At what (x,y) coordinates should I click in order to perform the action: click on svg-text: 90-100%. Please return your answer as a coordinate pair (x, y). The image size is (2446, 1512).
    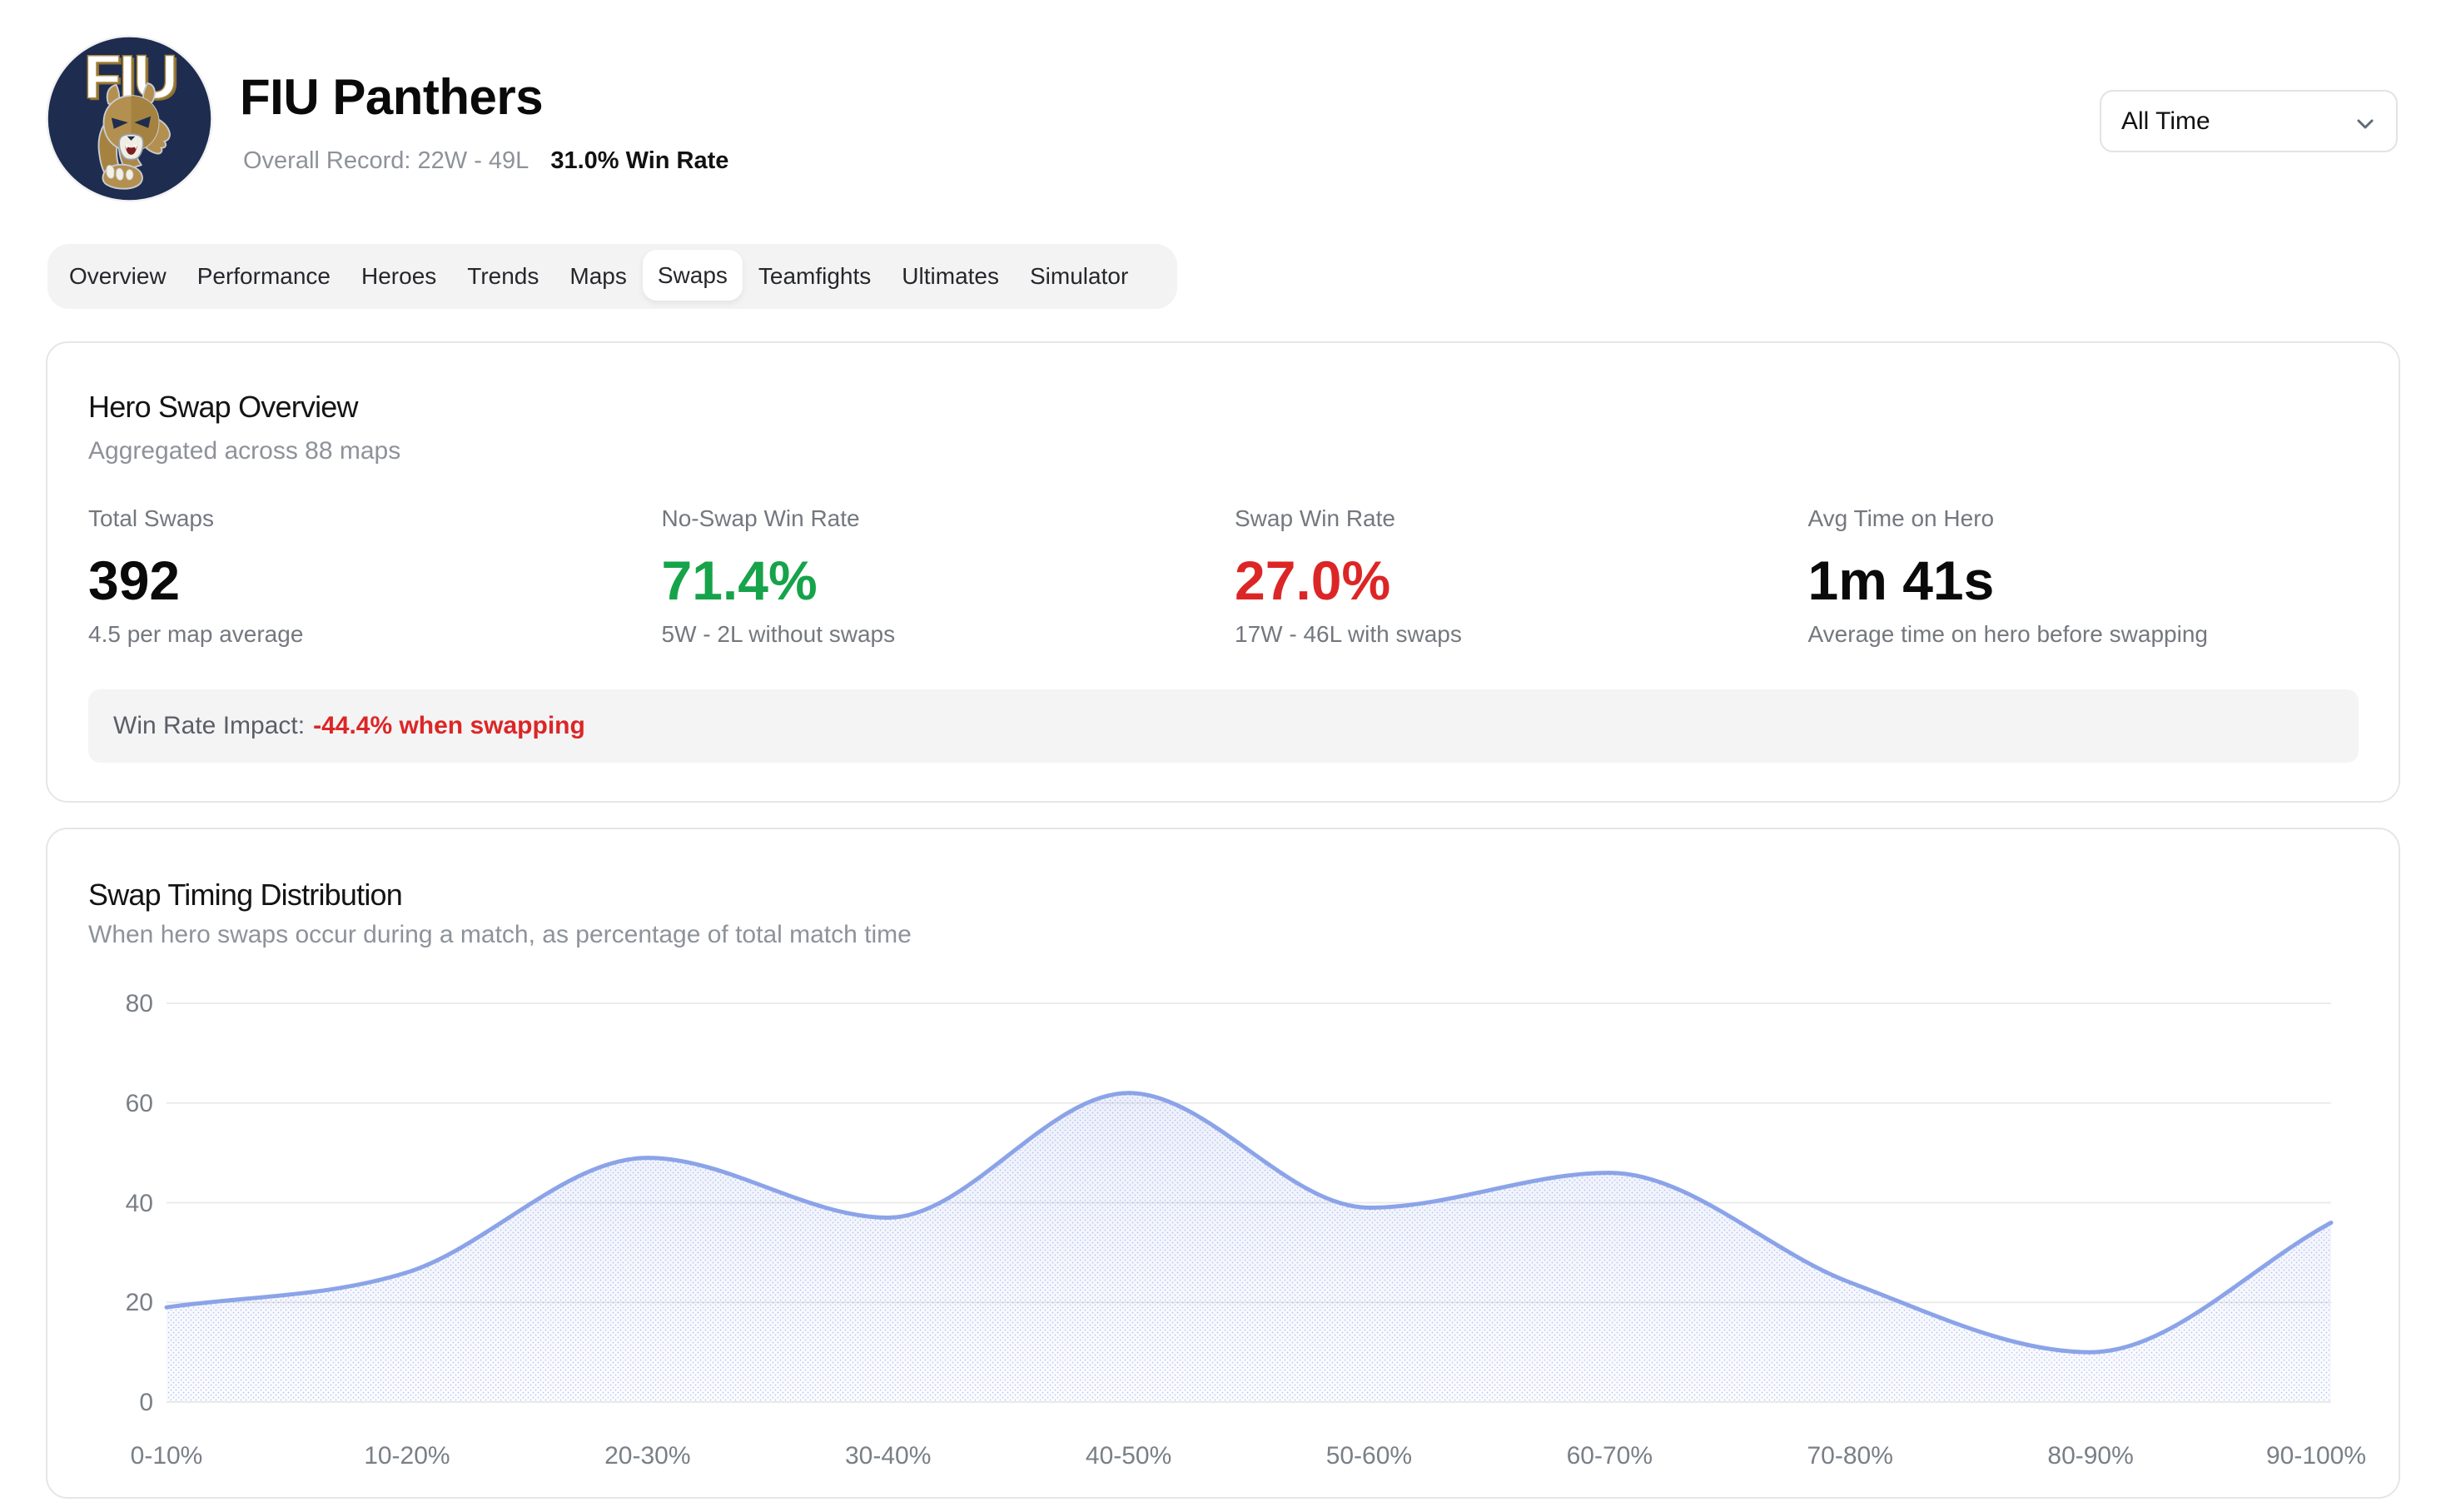
    Looking at the image, I should click on (2316, 1456).